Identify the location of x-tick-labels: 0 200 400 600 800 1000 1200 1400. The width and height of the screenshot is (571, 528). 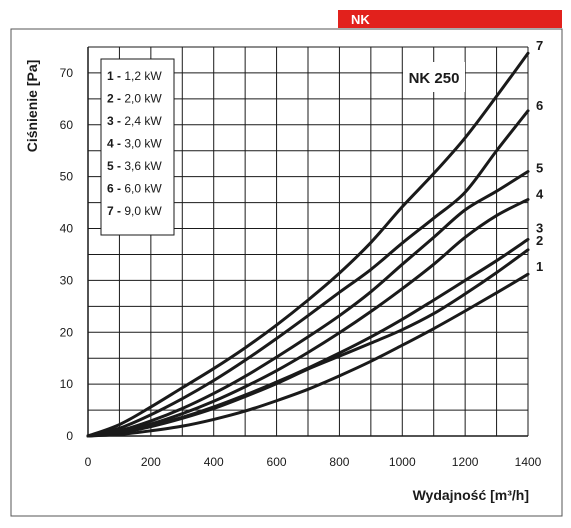
(313, 462).